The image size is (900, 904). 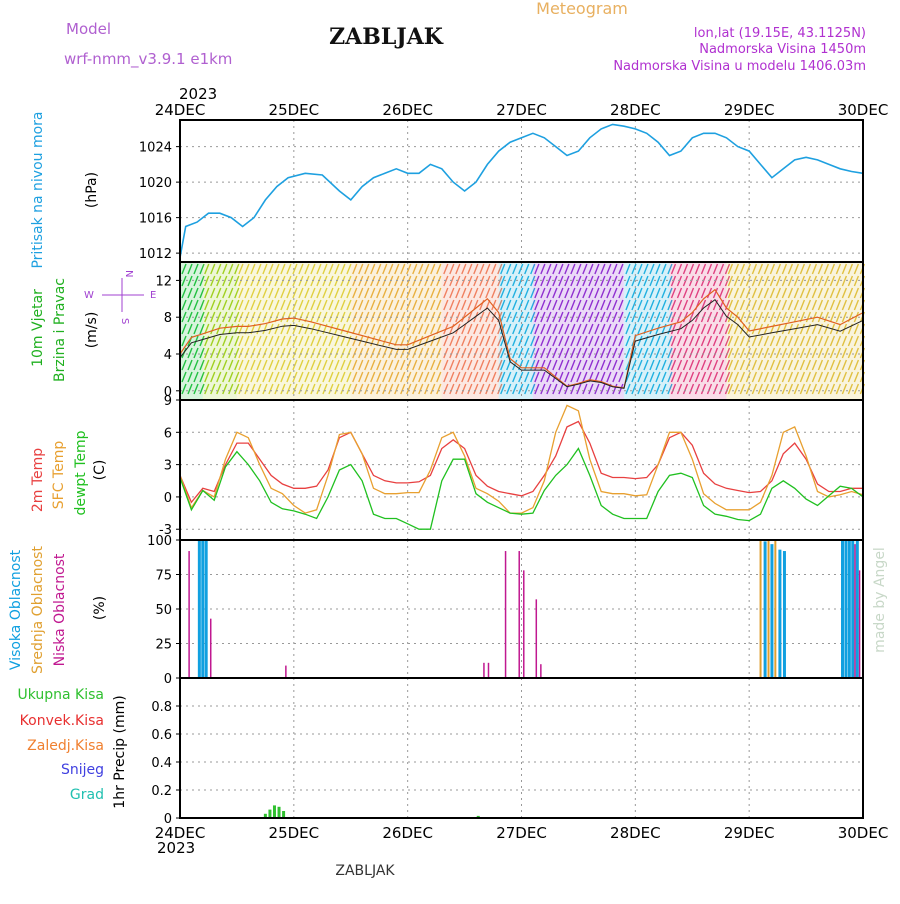 I want to click on temp-sfc-series, so click(x=521, y=459).